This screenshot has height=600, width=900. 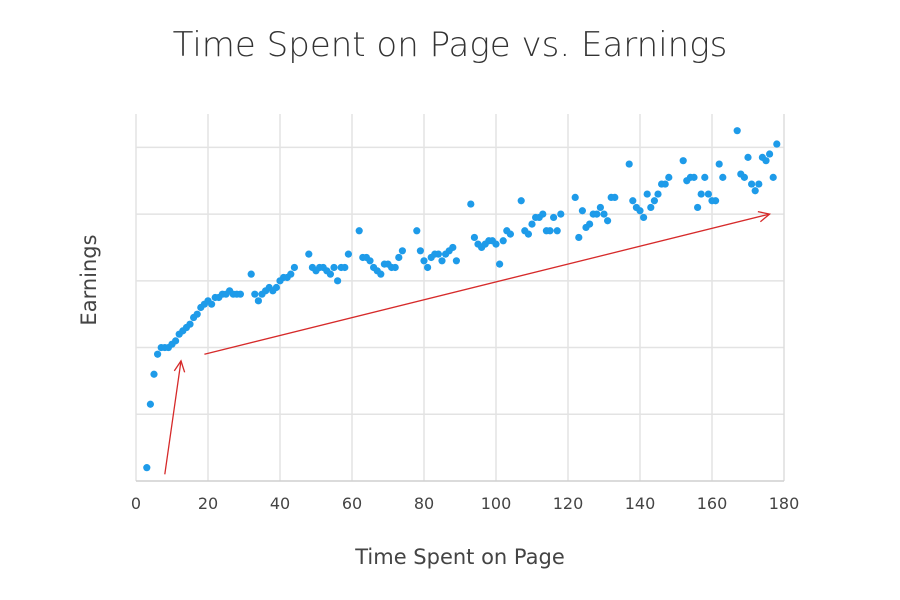 What do you see at coordinates (712, 503) in the screenshot?
I see `x-tick-label: 160` at bounding box center [712, 503].